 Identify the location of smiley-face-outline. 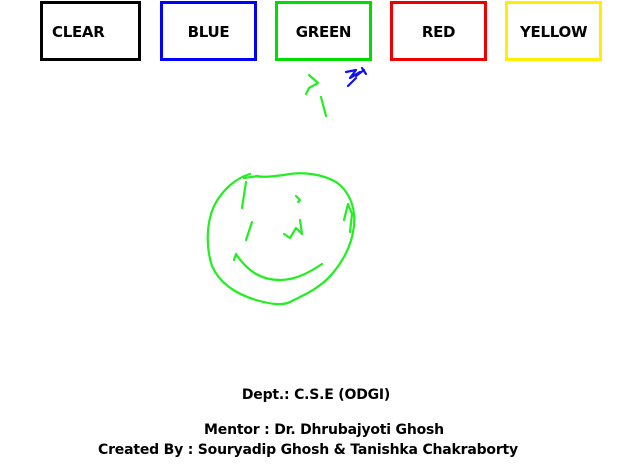
(281, 239).